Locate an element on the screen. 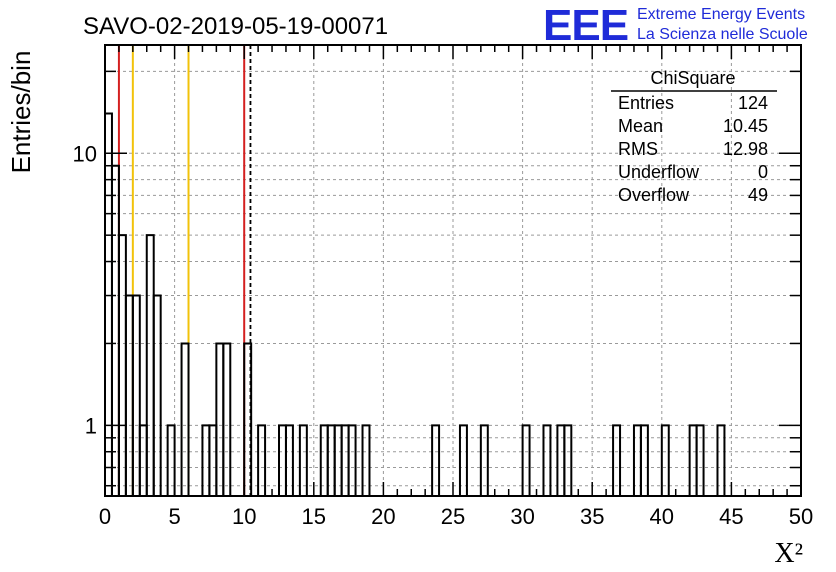 Image resolution: width=836 pixels, height=572 pixels. x-tick-label: 40 is located at coordinates (662, 516).